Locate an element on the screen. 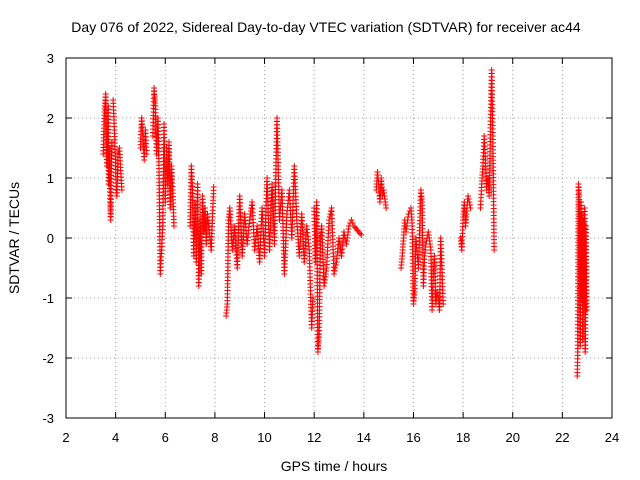 This screenshot has width=640, height=480. x-tick-label: 8 is located at coordinates (214, 437).